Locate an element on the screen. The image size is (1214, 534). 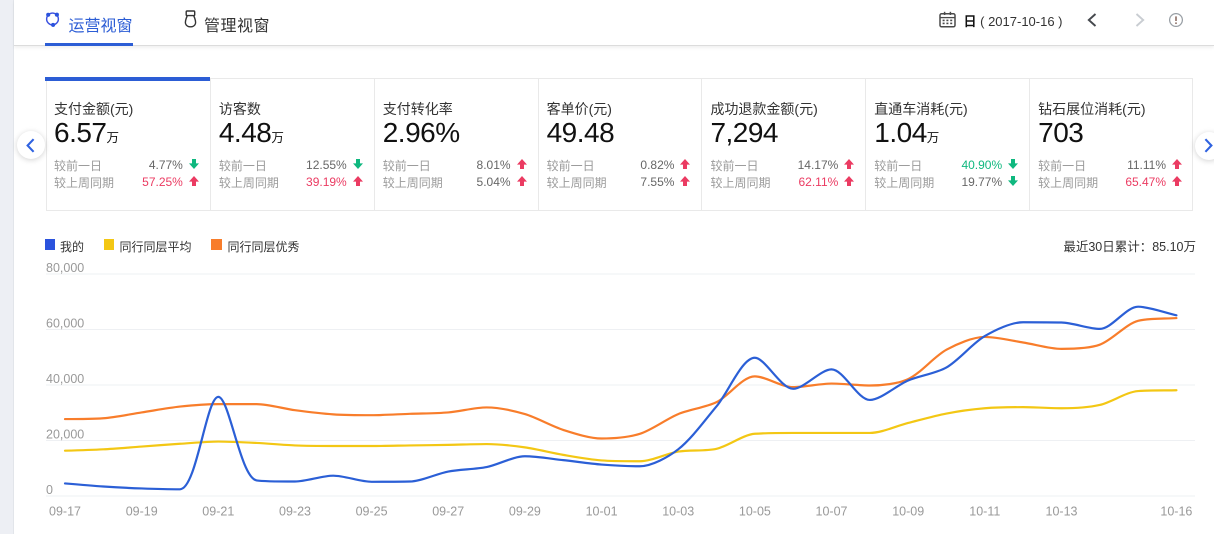
svg-text: 10-05 is located at coordinates (755, 512).